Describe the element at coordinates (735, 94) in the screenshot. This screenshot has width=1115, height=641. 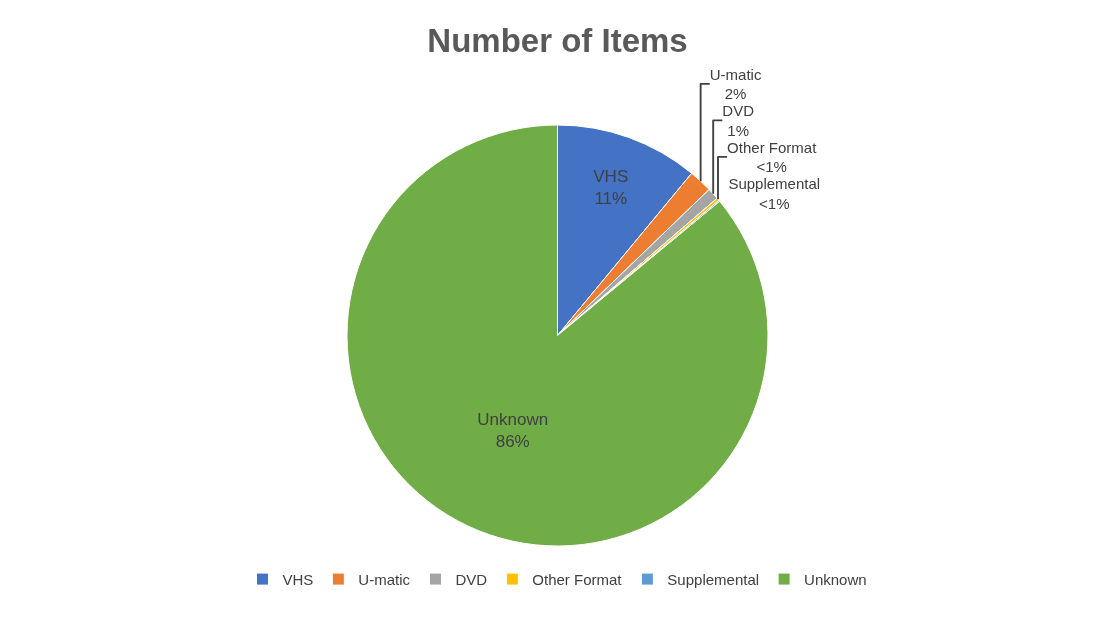
I see `data-label: 2%` at that location.